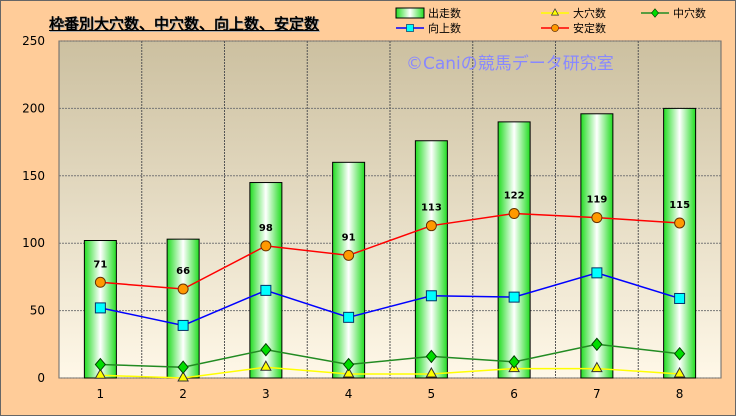 The width and height of the screenshot is (736, 416). I want to click on x-tick-label: 8, so click(680, 394).